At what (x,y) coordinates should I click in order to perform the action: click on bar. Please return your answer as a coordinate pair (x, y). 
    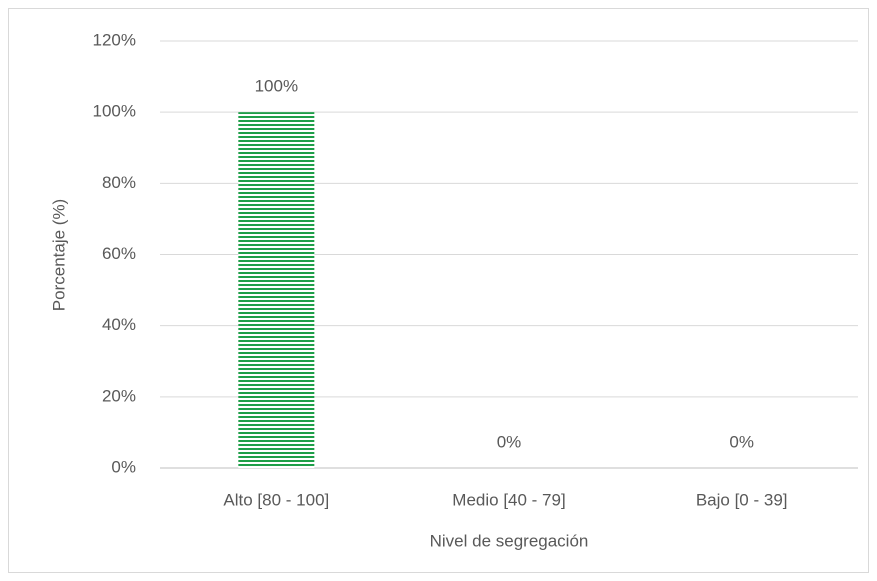
    Looking at the image, I should click on (276, 290).